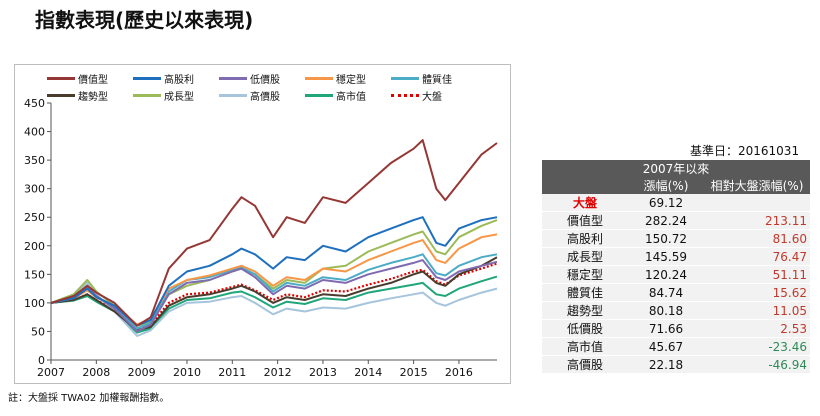  What do you see at coordinates (585, 203) in the screenshot?
I see `table-cell-name: 大盤` at bounding box center [585, 203].